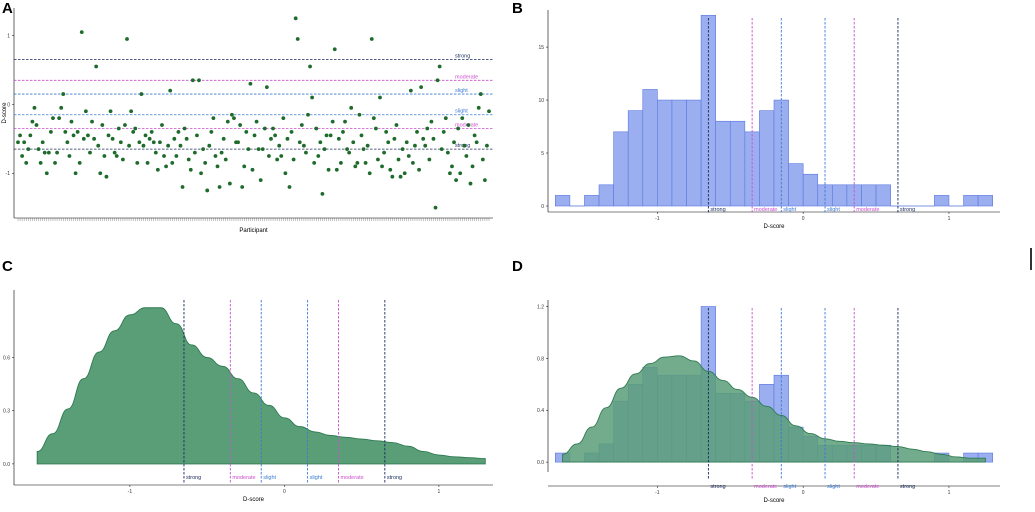 The width and height of the screenshot is (1035, 512). I want to click on b-x-tick-label: 1, so click(949, 219).